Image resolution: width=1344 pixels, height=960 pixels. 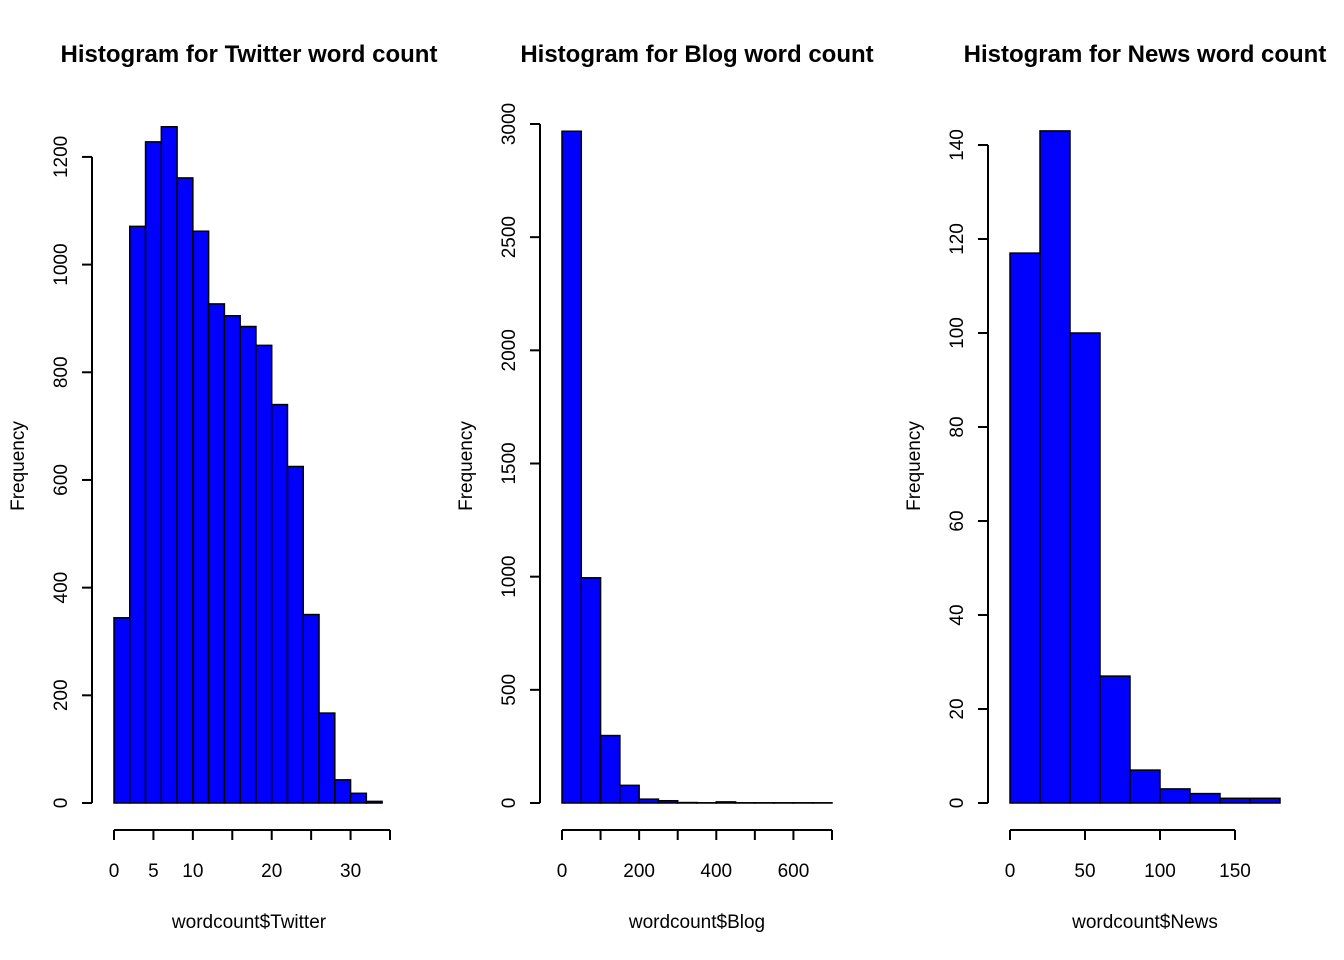 What do you see at coordinates (957, 614) in the screenshot?
I see `y-tick-label: 40` at bounding box center [957, 614].